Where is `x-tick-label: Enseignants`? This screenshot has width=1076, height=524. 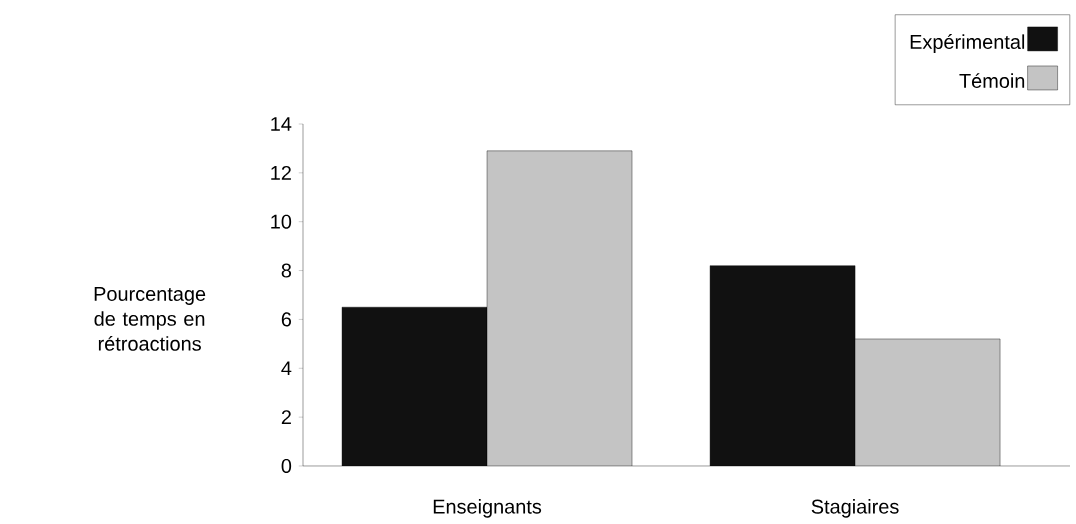
x-tick-label: Enseignants is located at coordinates (487, 508).